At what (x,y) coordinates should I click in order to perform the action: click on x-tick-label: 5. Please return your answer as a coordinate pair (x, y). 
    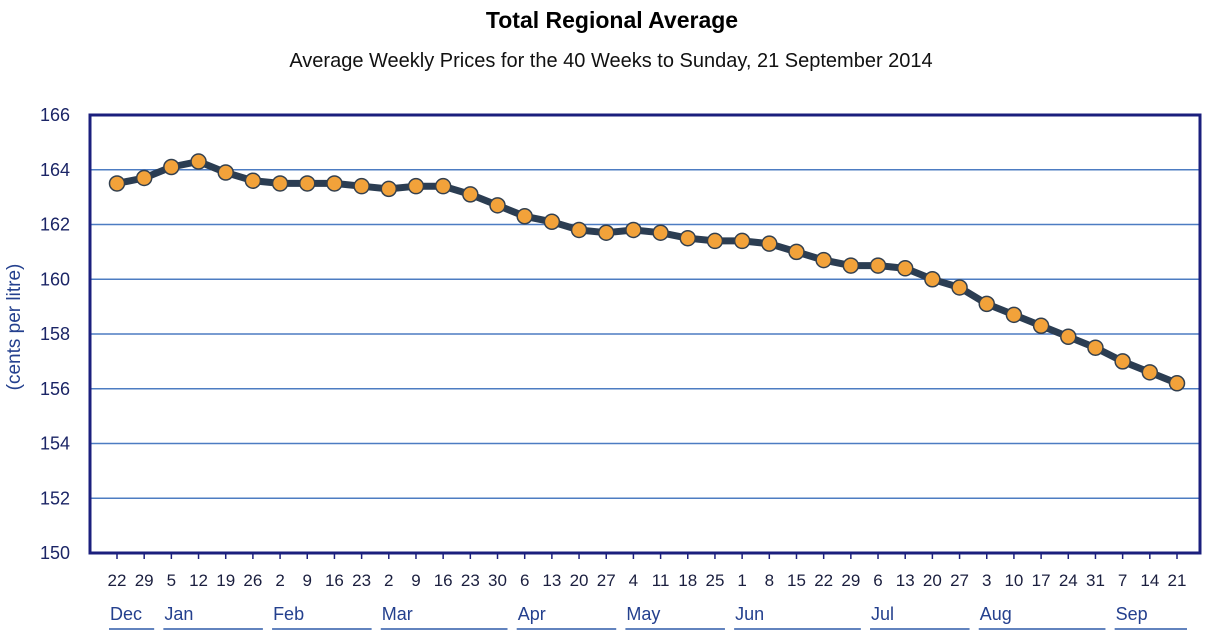
    Looking at the image, I should click on (171, 580).